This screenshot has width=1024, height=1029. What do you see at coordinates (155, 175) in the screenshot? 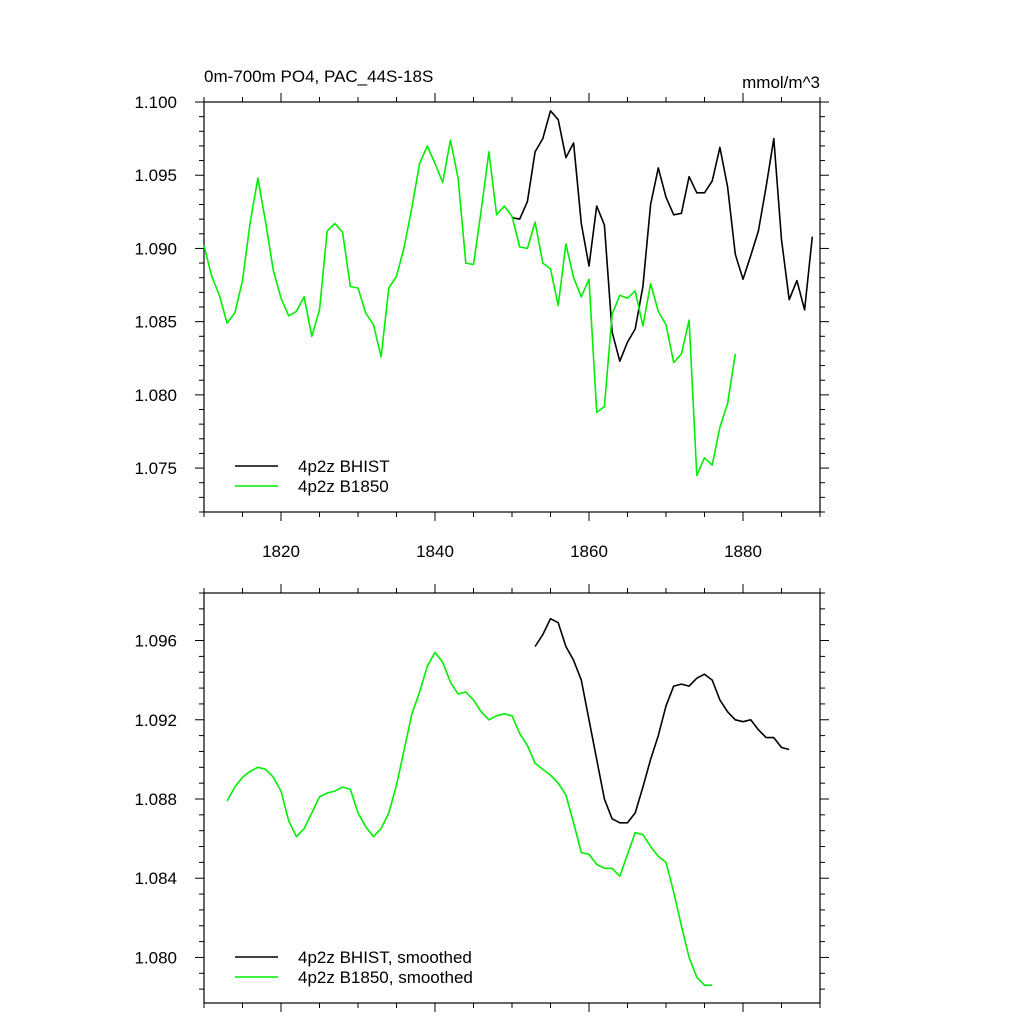
I see `y-tick-label: 1.095` at bounding box center [155, 175].